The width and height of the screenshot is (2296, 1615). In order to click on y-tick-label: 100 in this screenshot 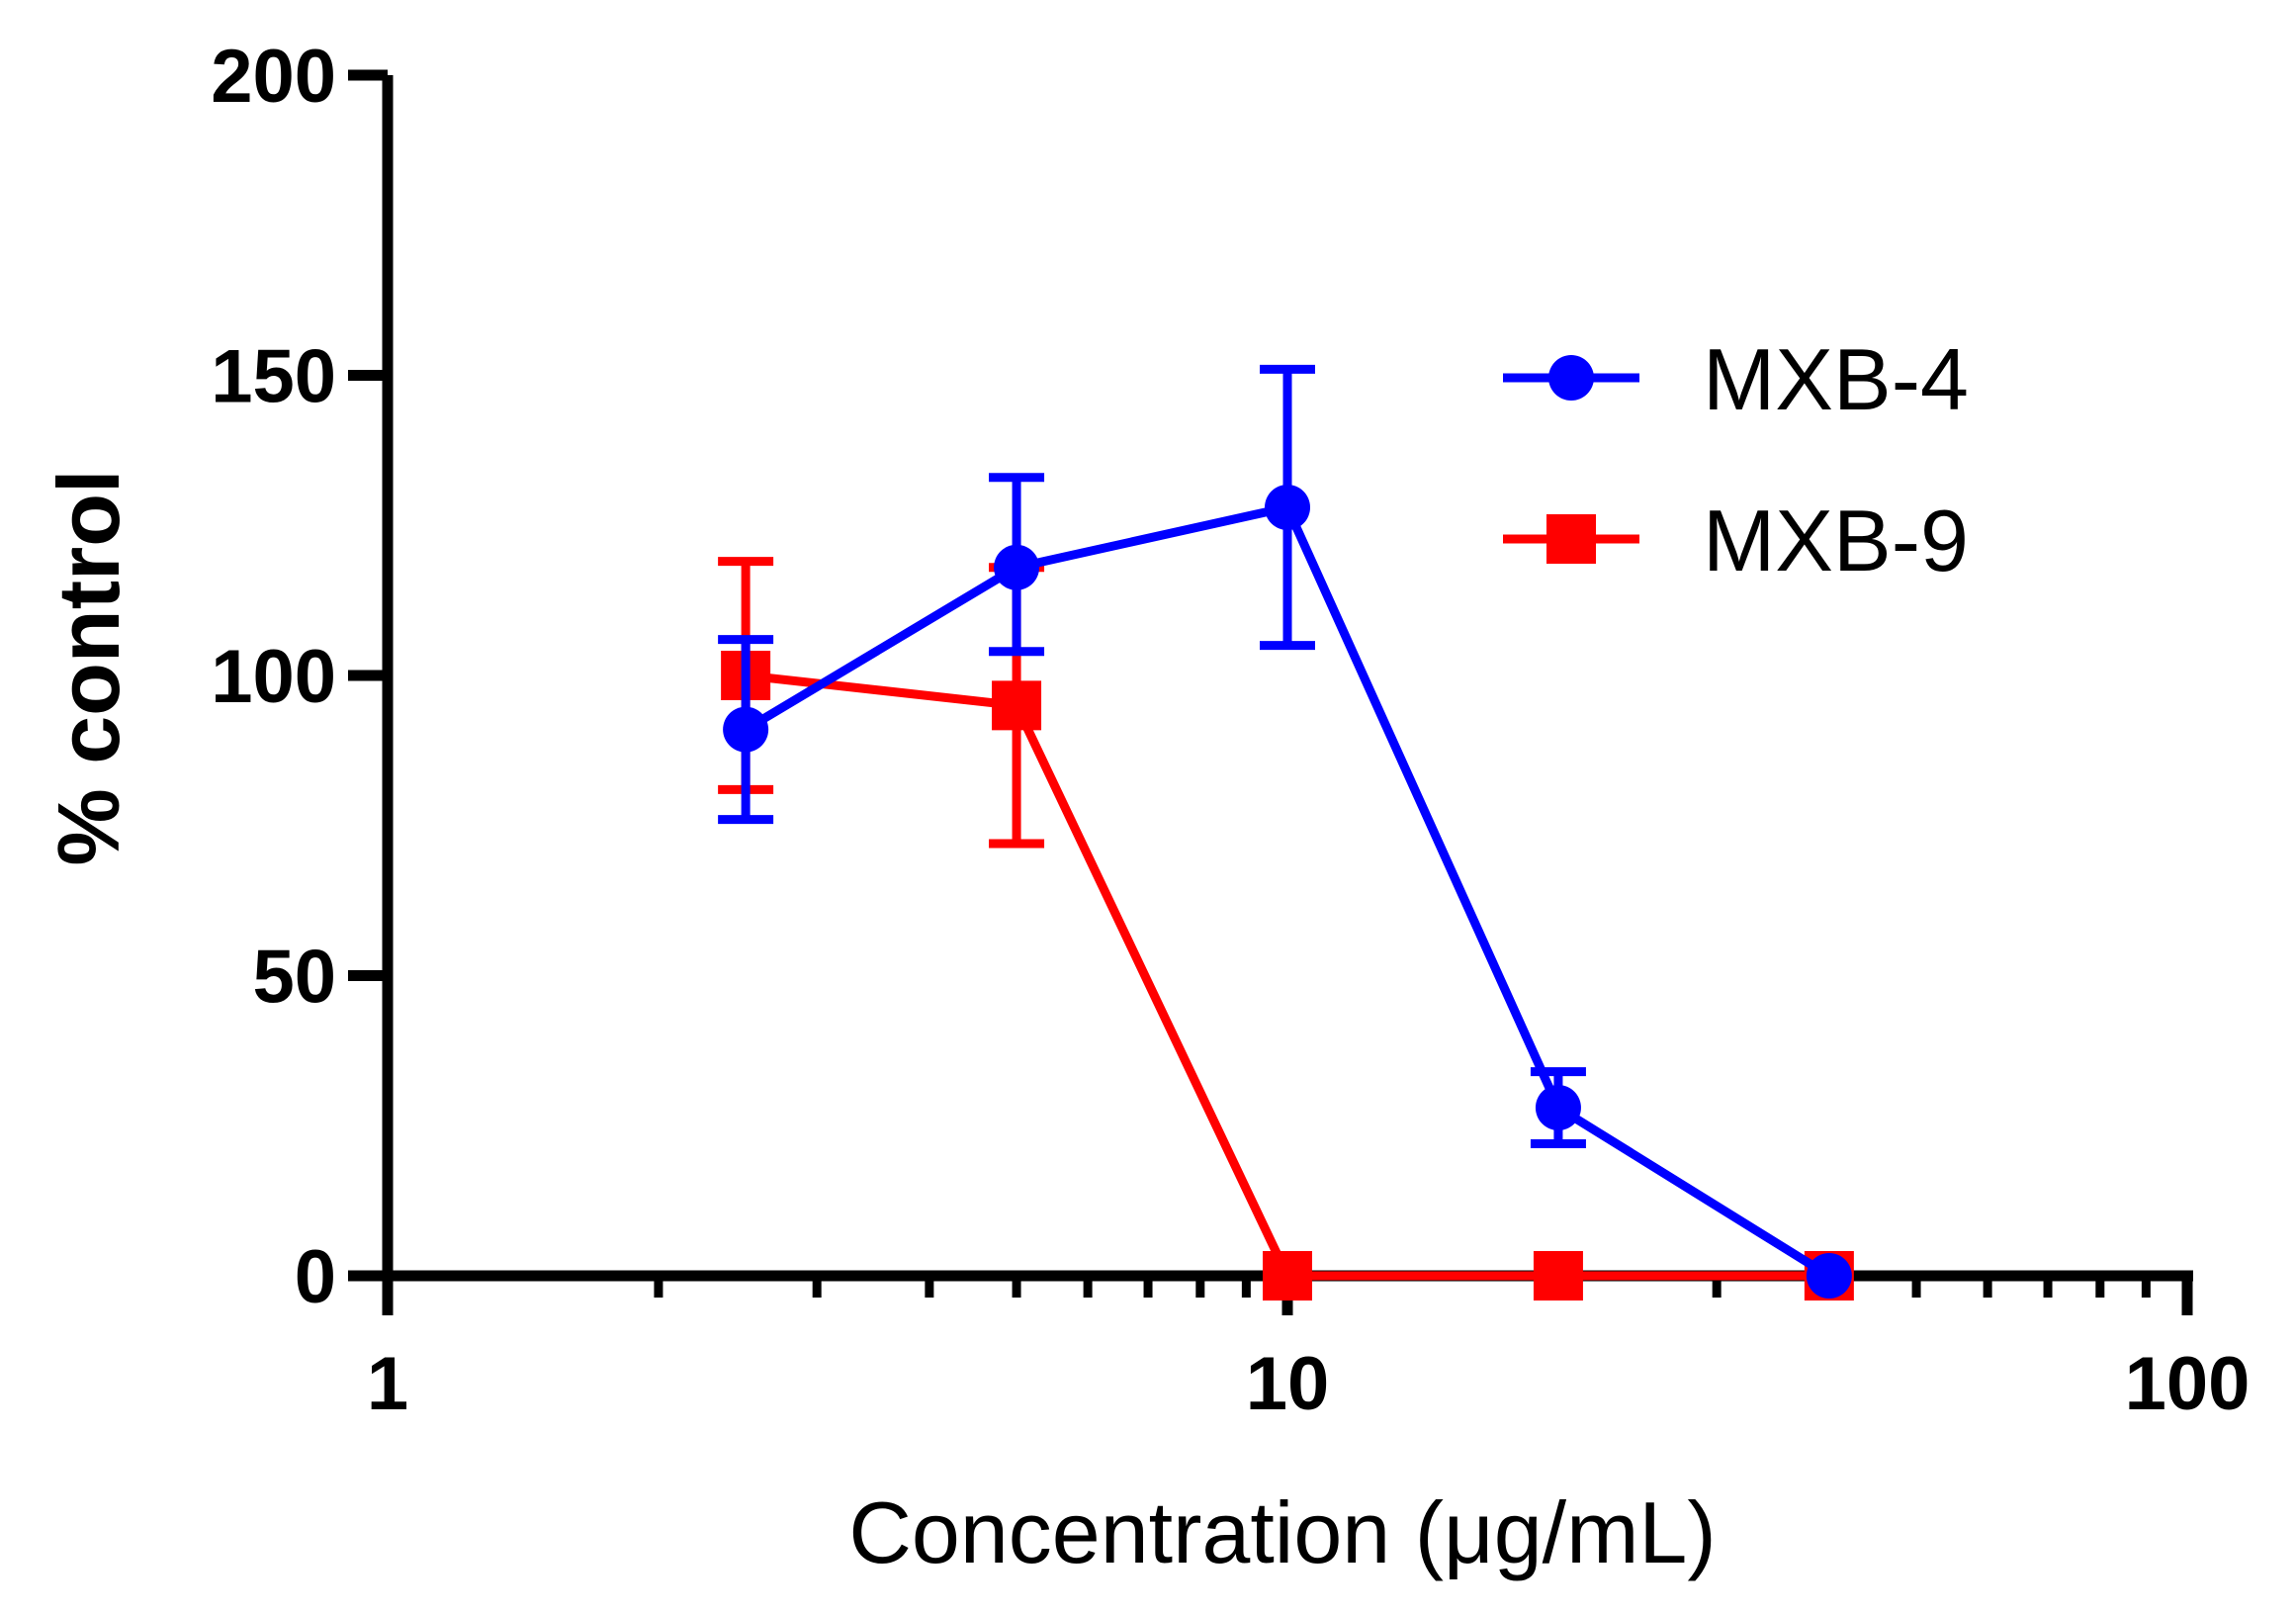, I will do `click(273, 677)`.